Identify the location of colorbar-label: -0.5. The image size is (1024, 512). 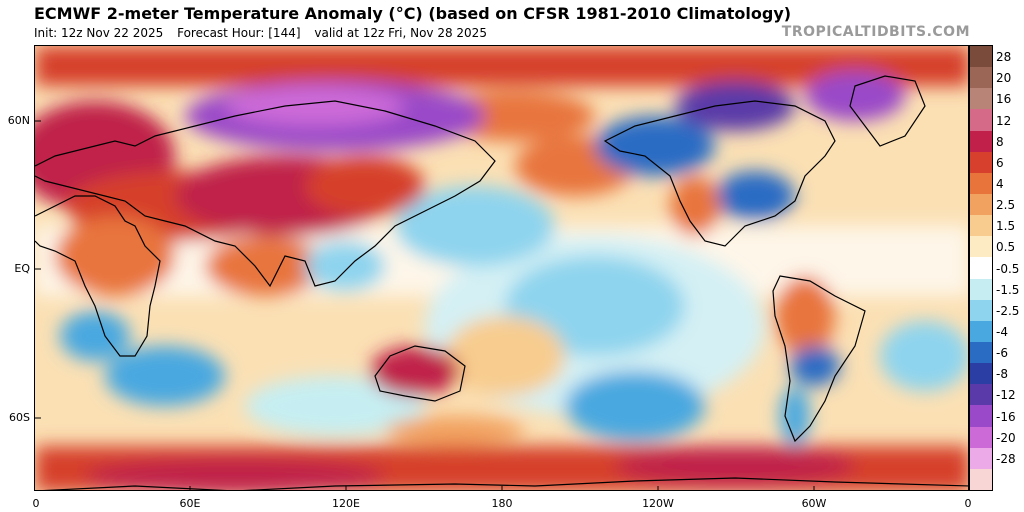
(1008, 268).